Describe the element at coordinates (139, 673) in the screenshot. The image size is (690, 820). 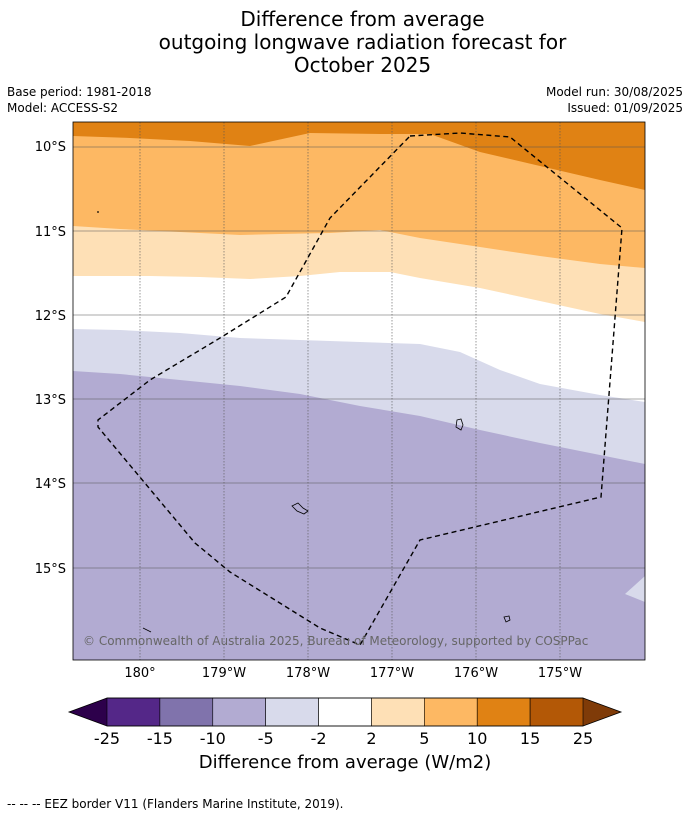
I see `lon-label: 180°` at that location.